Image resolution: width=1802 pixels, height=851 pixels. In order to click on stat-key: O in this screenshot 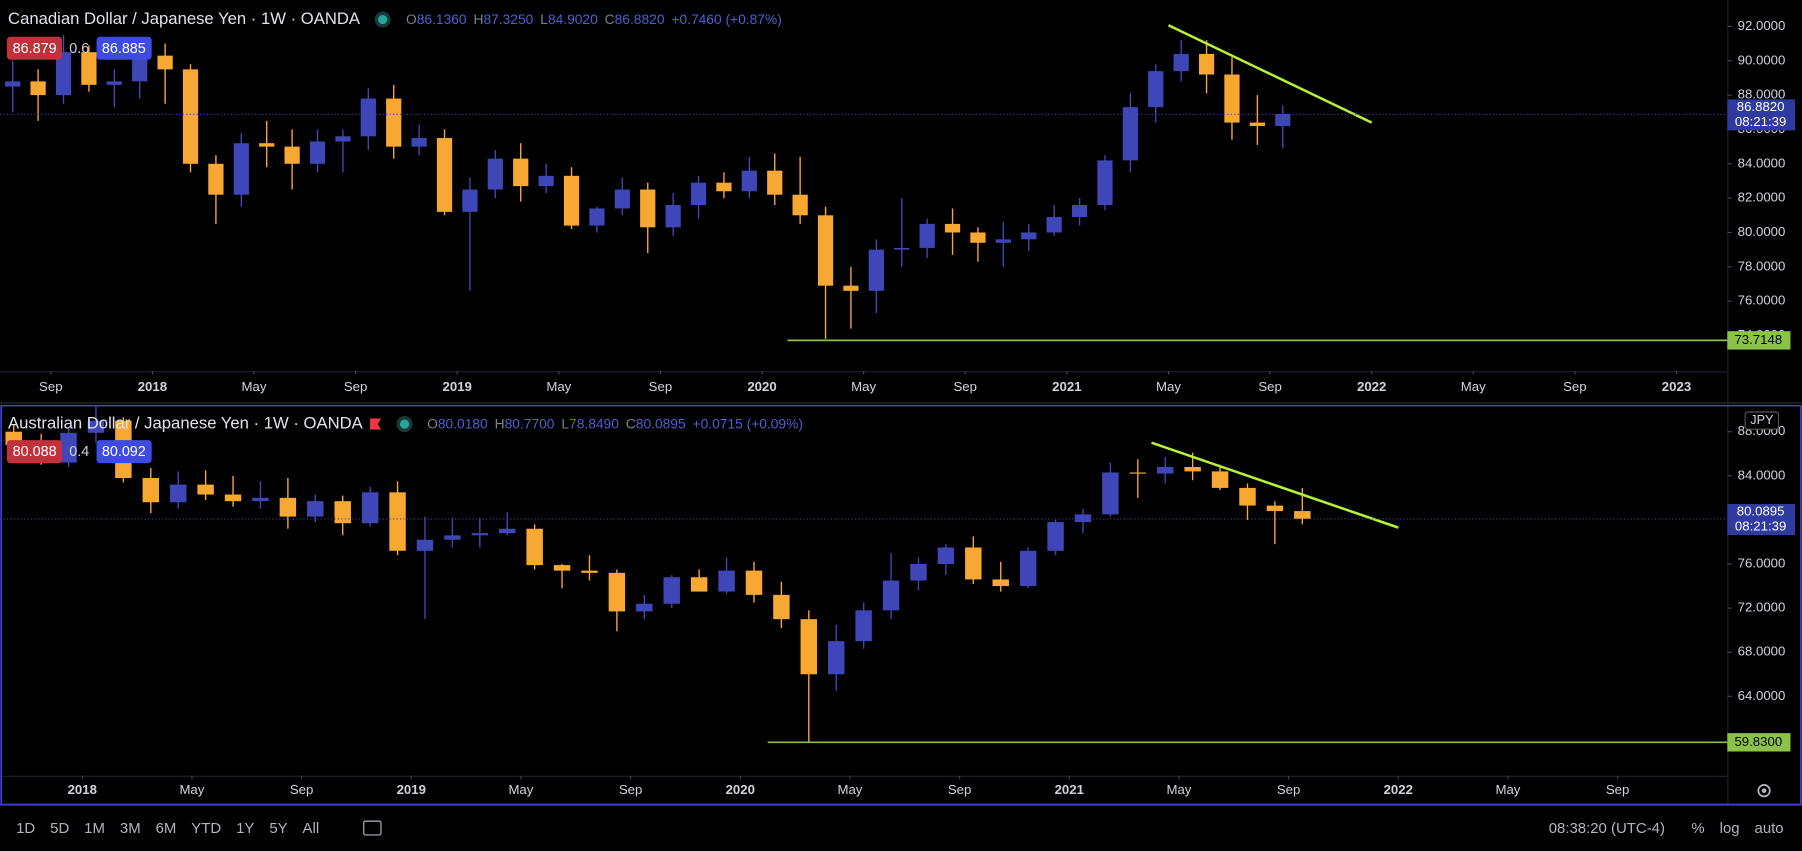, I will do `click(432, 424)`.